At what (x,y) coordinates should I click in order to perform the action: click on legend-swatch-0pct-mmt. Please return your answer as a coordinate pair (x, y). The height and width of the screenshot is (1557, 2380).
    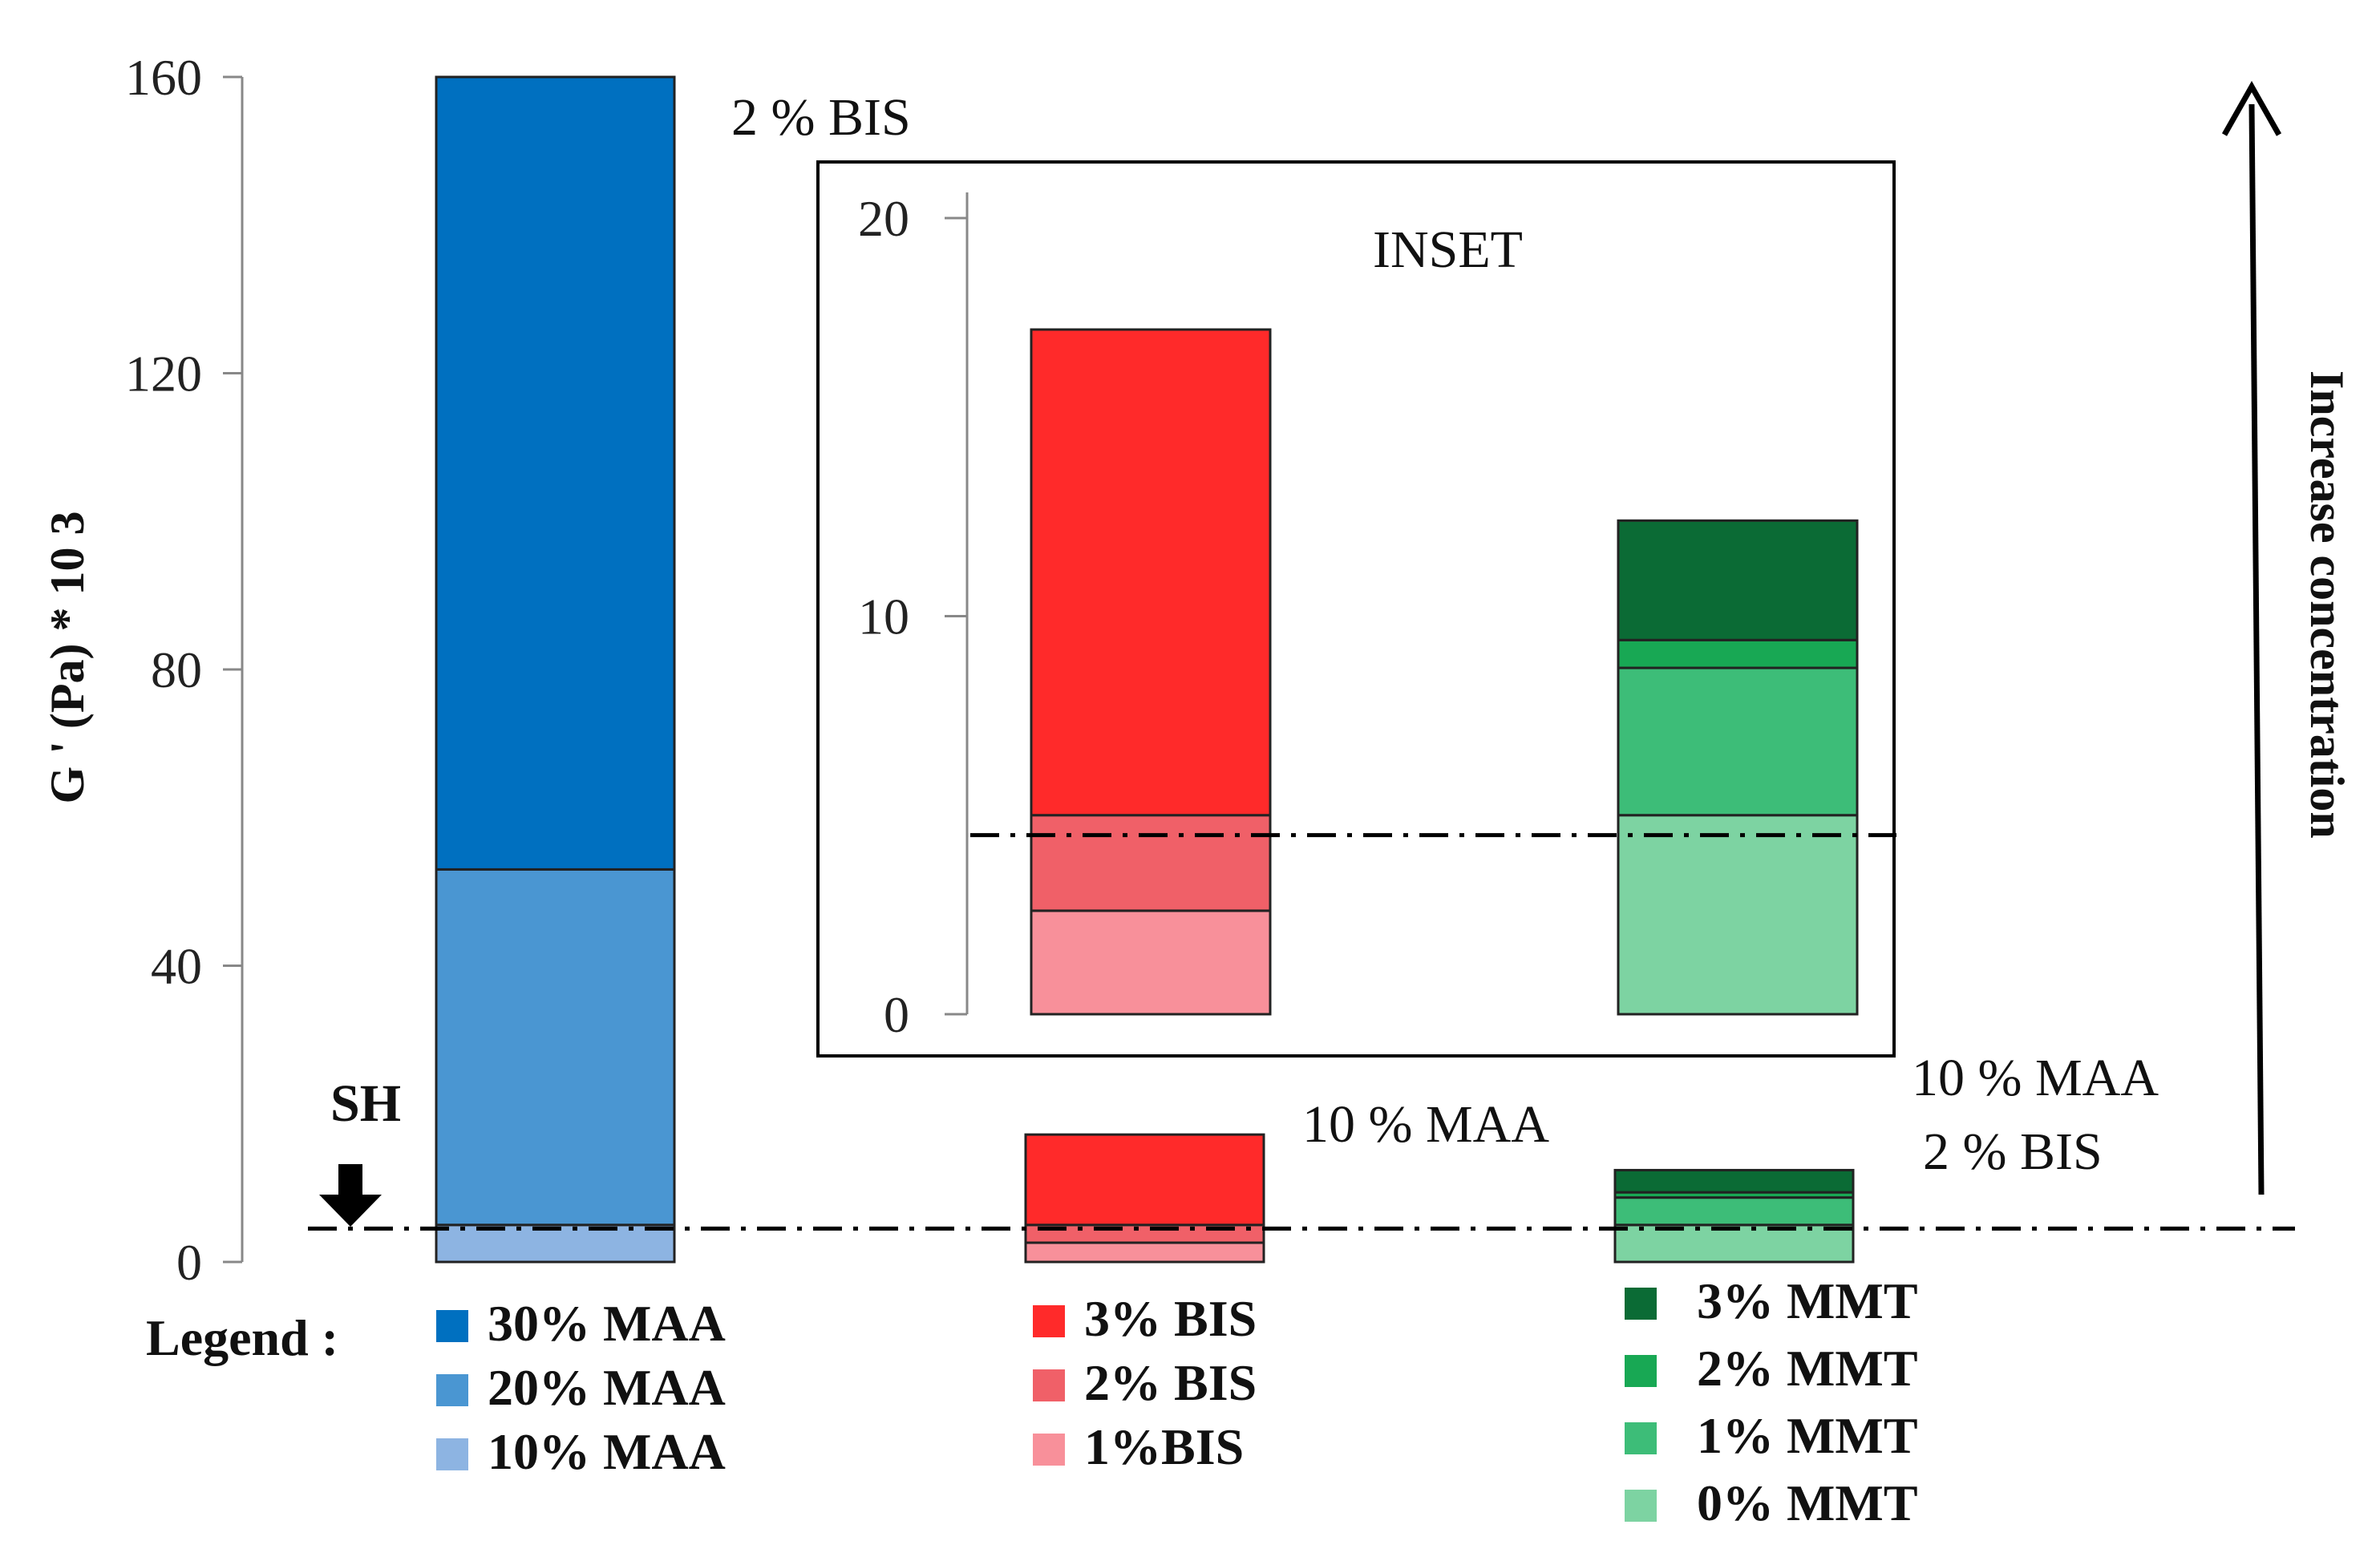
    Looking at the image, I should click on (1641, 1506).